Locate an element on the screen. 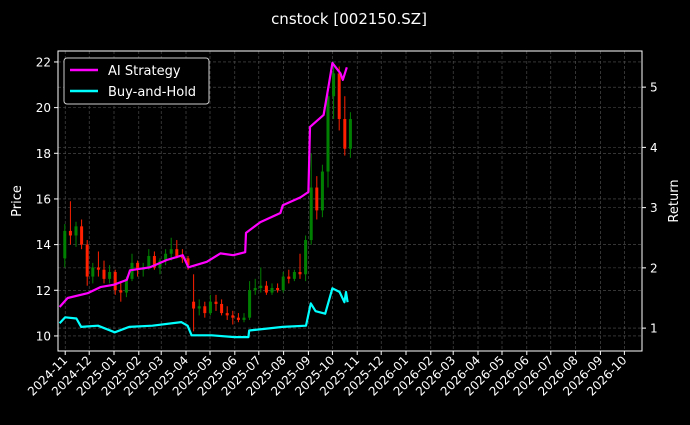 The height and width of the screenshot is (425, 690). y-tick-label: 16 is located at coordinates (43, 199).